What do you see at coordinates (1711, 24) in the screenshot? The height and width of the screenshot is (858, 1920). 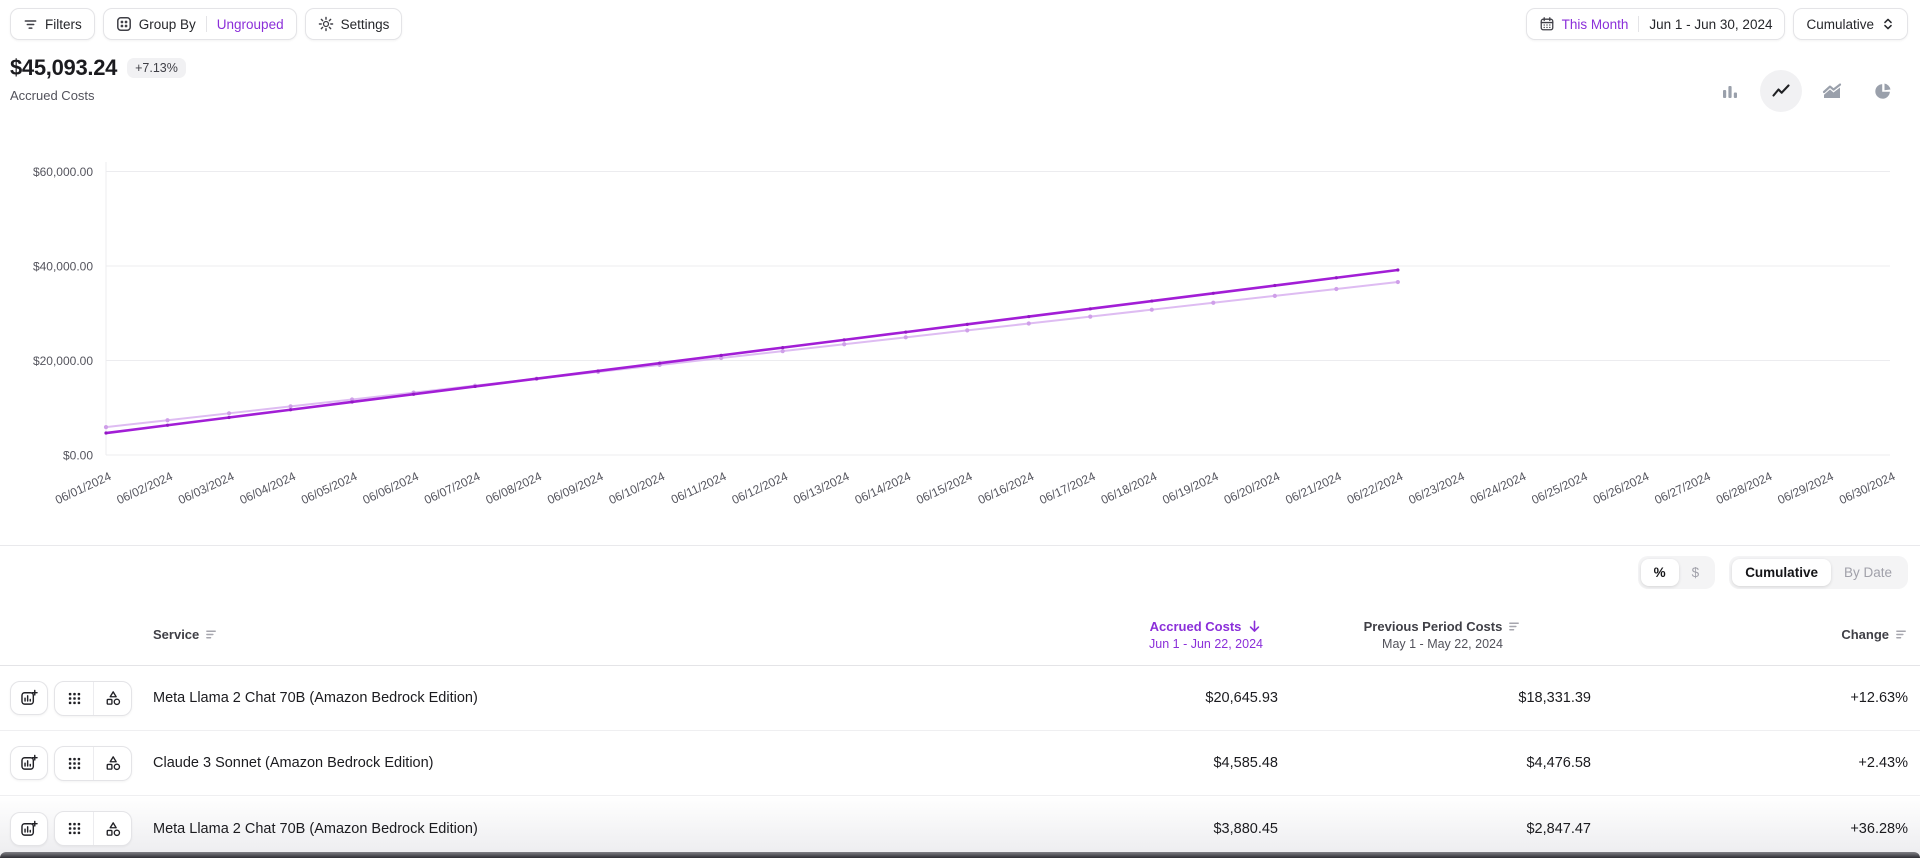 I see `date-range-value: Jun 1 - Jun 30, 2024` at bounding box center [1711, 24].